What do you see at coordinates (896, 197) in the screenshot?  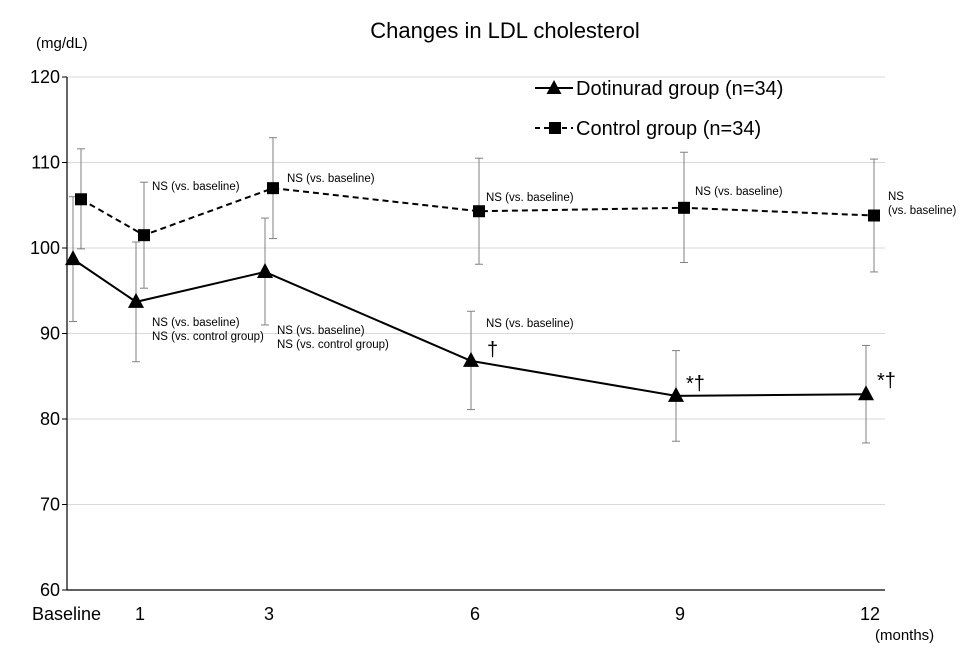 I see `annotation-control: NS` at bounding box center [896, 197].